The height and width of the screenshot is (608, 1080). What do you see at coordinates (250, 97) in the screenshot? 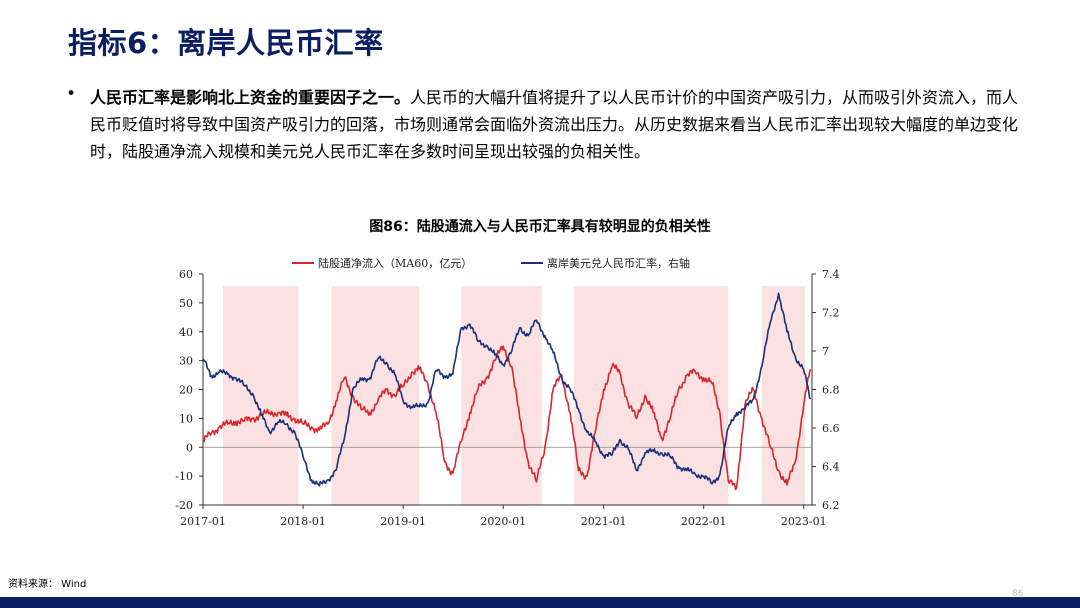
I see `bullet-bold-lead: 人民币汇率是影响北上资金的重要因子之一。` at bounding box center [250, 97].